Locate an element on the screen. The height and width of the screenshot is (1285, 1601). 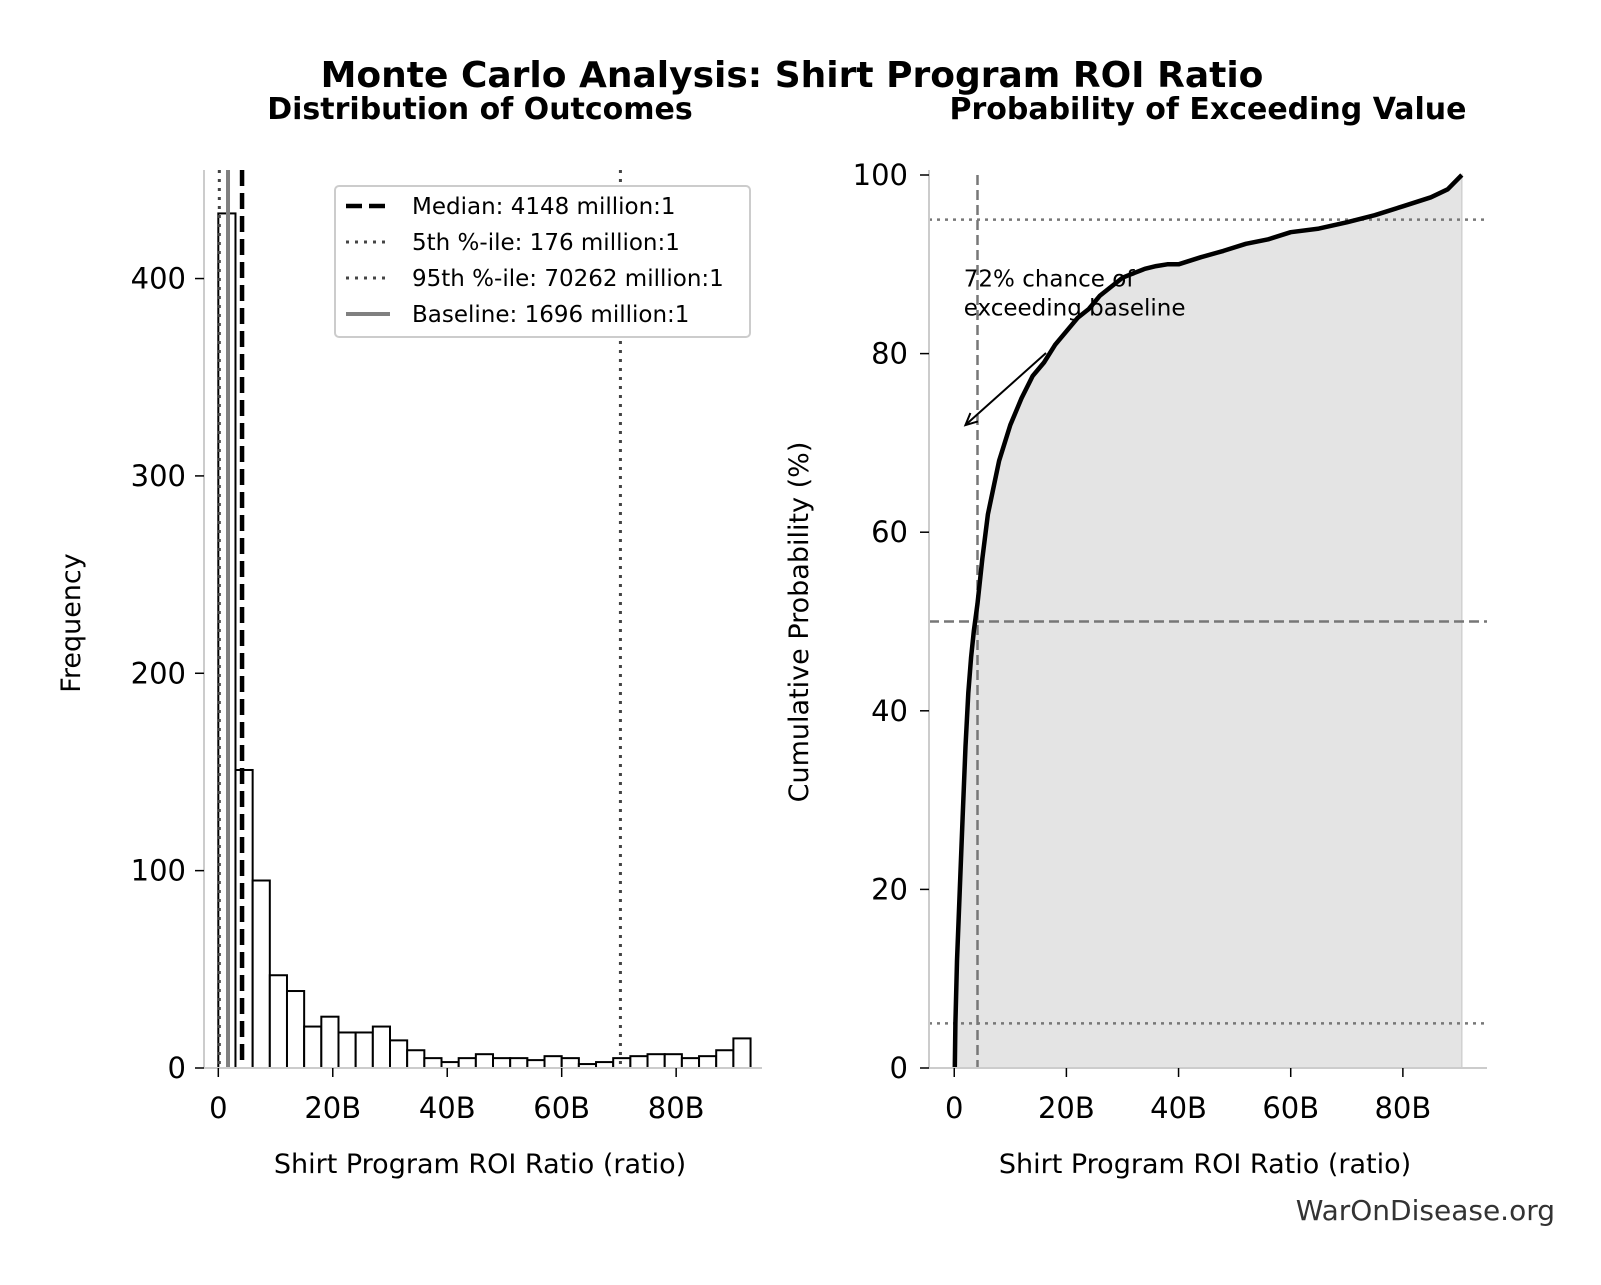
histogram-ytick-label: 0 is located at coordinates (177, 1068).